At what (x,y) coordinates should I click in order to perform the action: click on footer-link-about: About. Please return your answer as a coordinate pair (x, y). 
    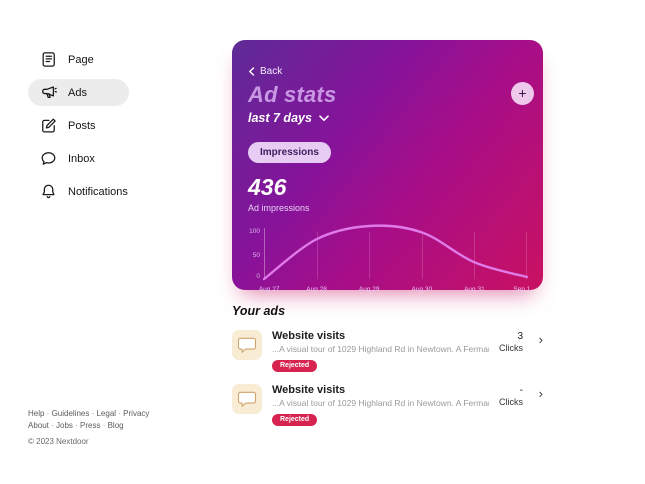
    Looking at the image, I should click on (42, 425).